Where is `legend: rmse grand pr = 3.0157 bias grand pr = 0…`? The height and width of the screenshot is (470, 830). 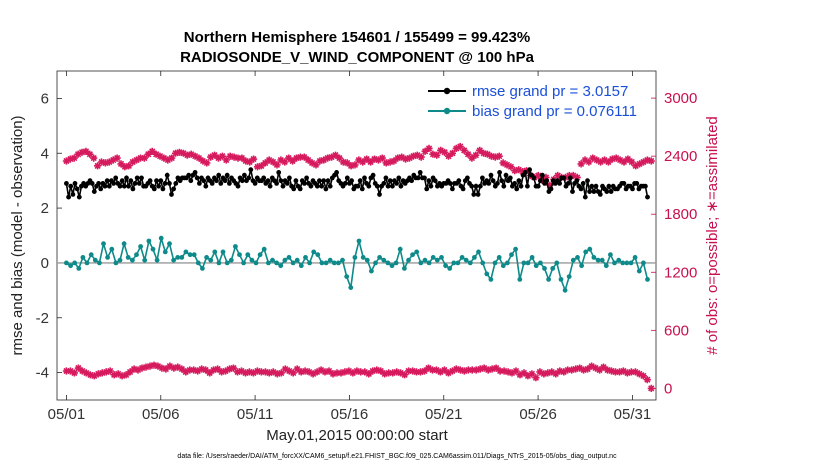 legend: rmse grand pr = 3.0157 bias grand pr = 0… is located at coordinates (532, 101).